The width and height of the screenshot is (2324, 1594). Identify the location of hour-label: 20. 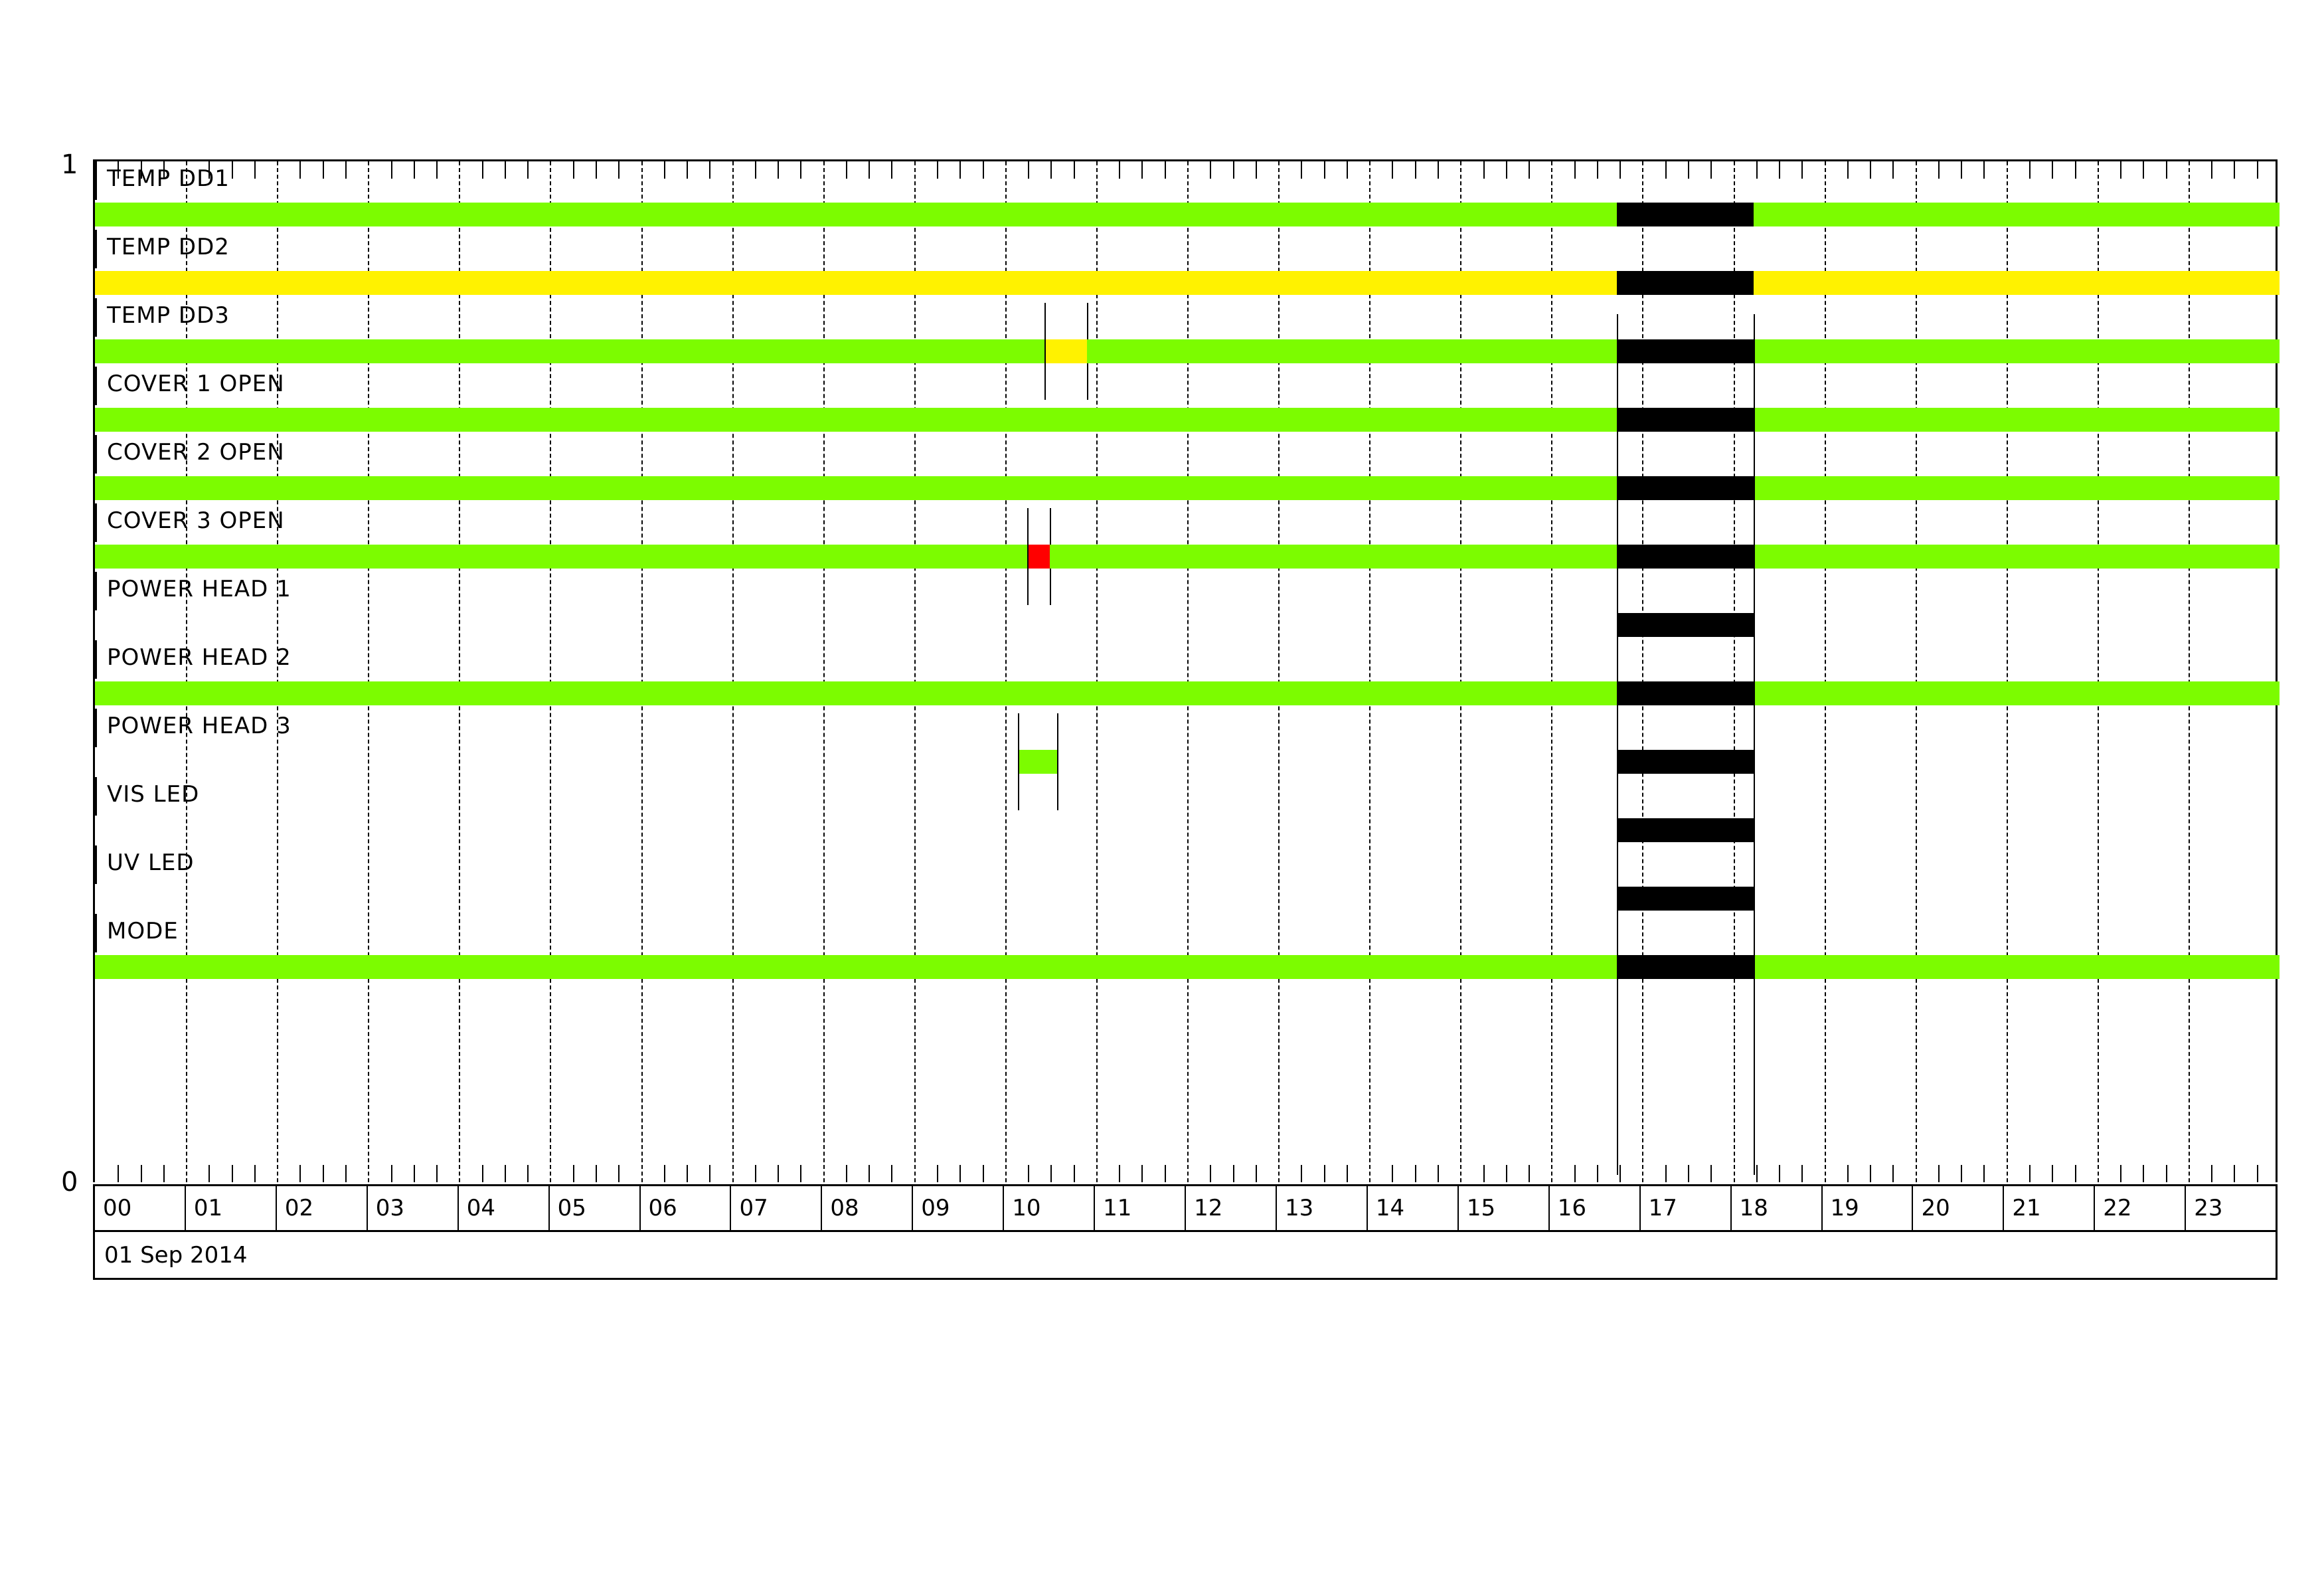
(1936, 1208).